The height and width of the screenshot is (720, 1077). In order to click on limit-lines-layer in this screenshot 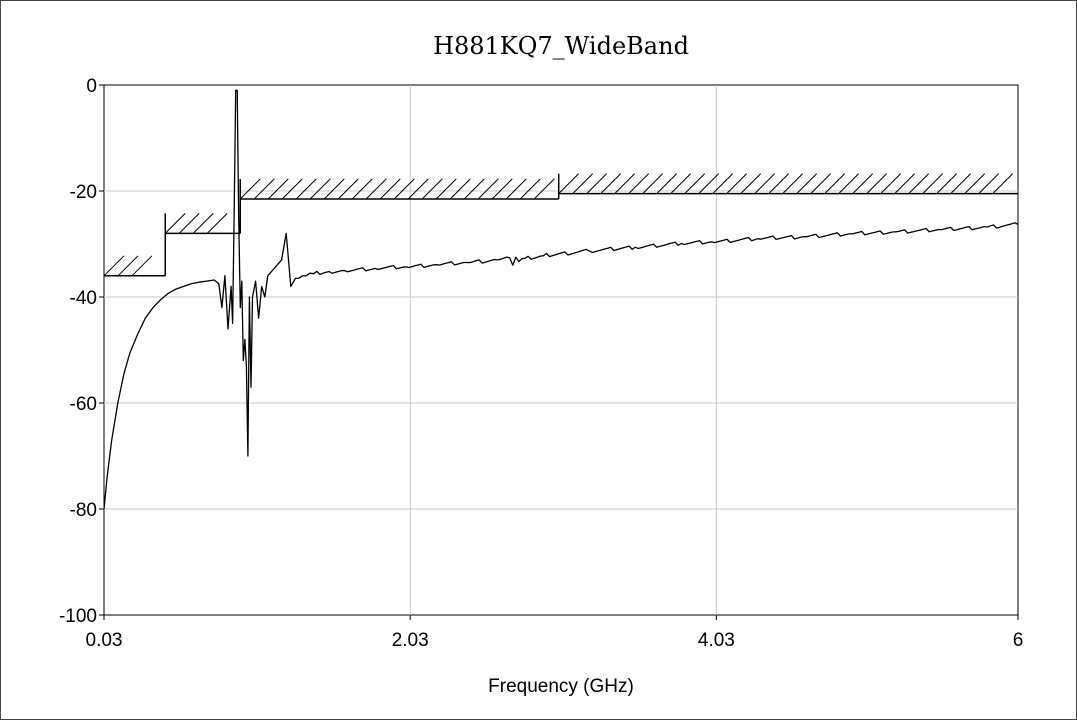, I will do `click(561, 225)`.